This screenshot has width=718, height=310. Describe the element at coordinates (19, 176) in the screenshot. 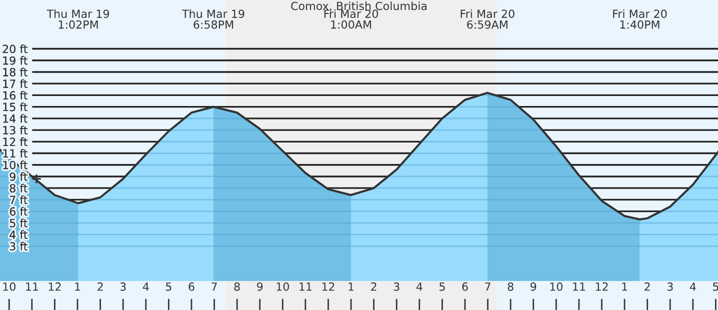

I see `y-tick-label: 9 ft` at that location.